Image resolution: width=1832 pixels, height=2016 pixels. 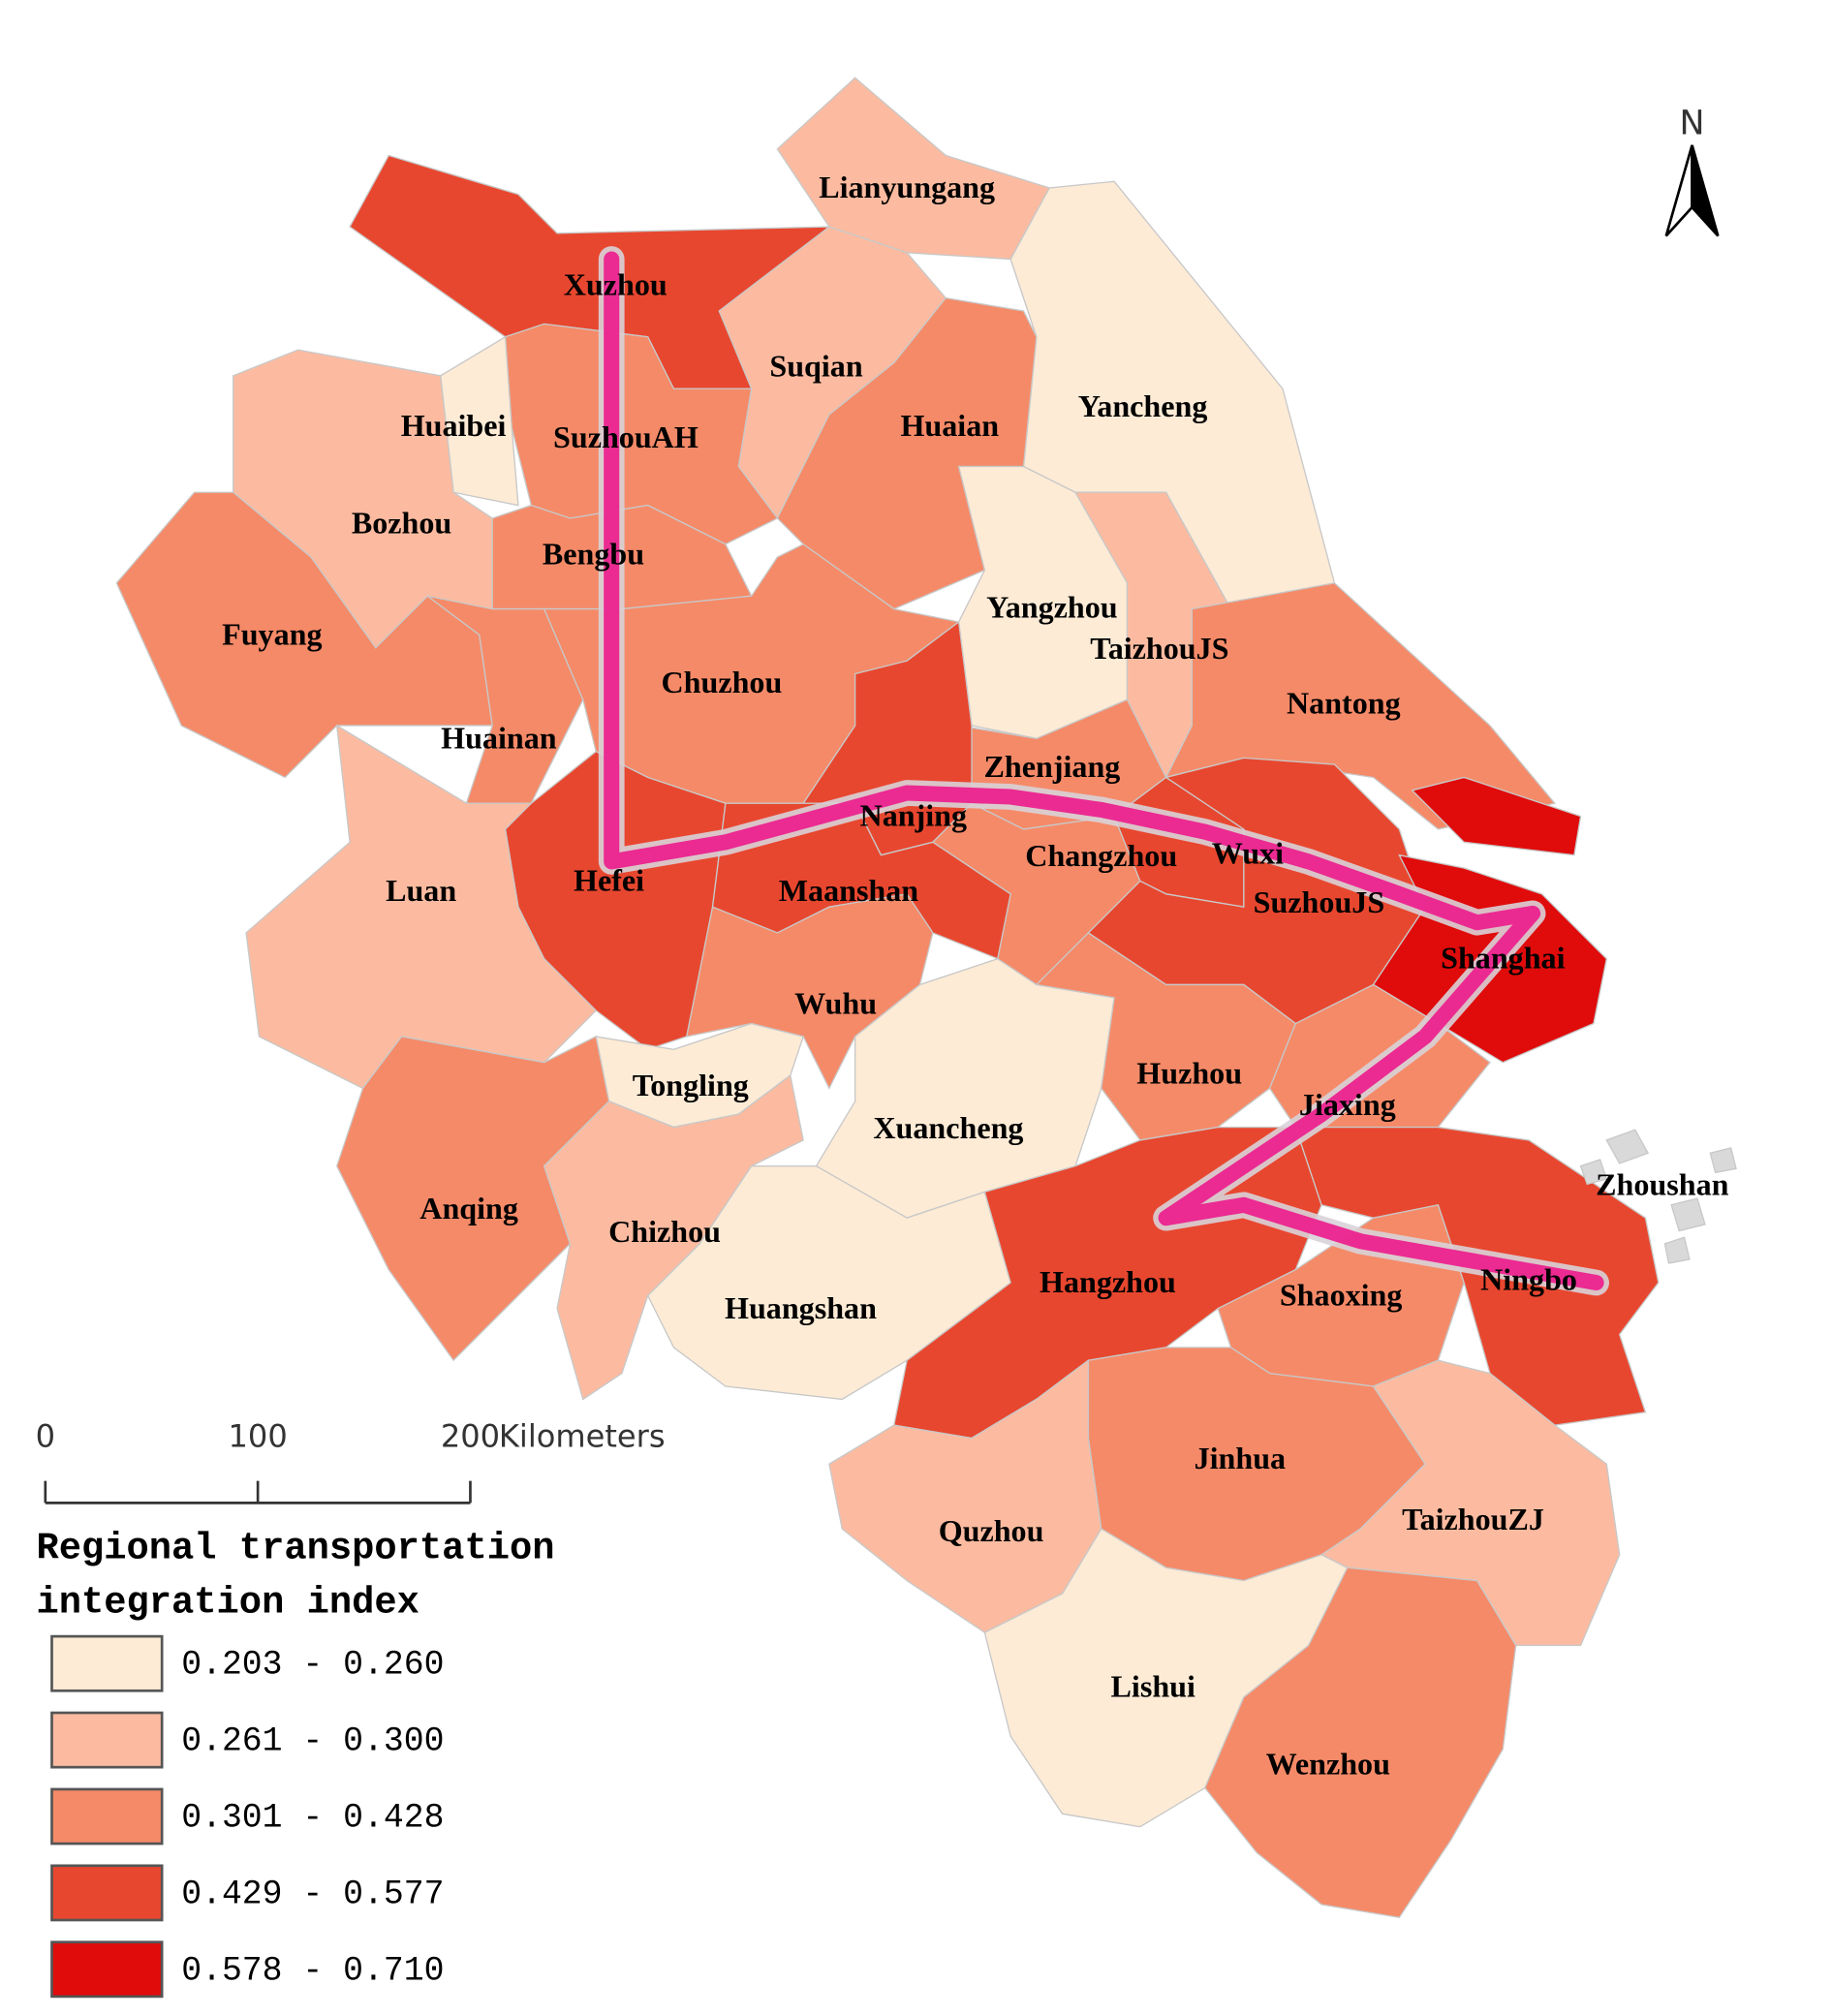 I want to click on city-label: Shaoxing, so click(x=1341, y=1294).